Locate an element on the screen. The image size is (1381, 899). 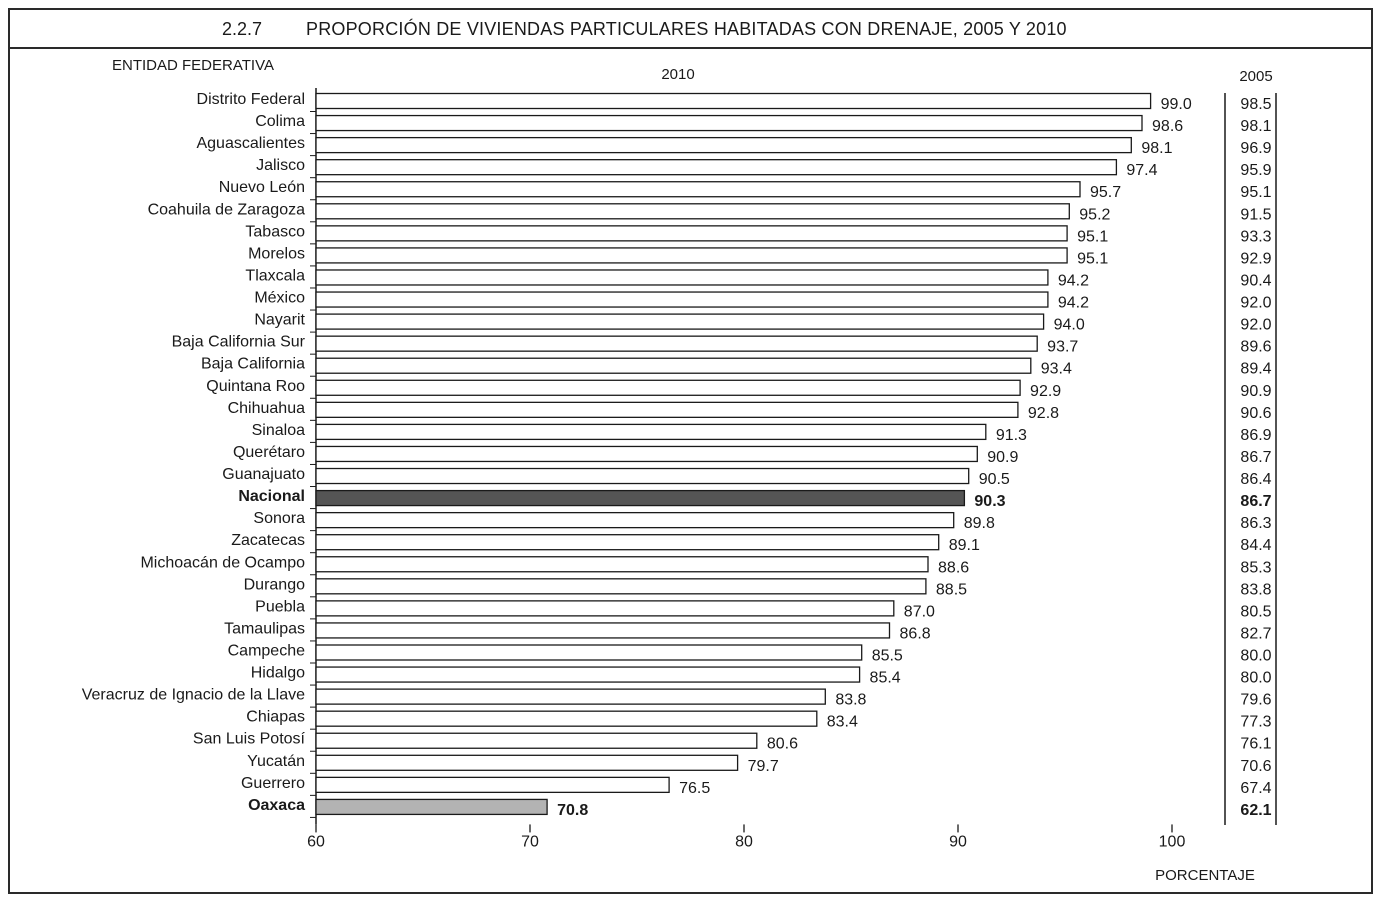
value-label-2005: 84.4 is located at coordinates (1255, 545).